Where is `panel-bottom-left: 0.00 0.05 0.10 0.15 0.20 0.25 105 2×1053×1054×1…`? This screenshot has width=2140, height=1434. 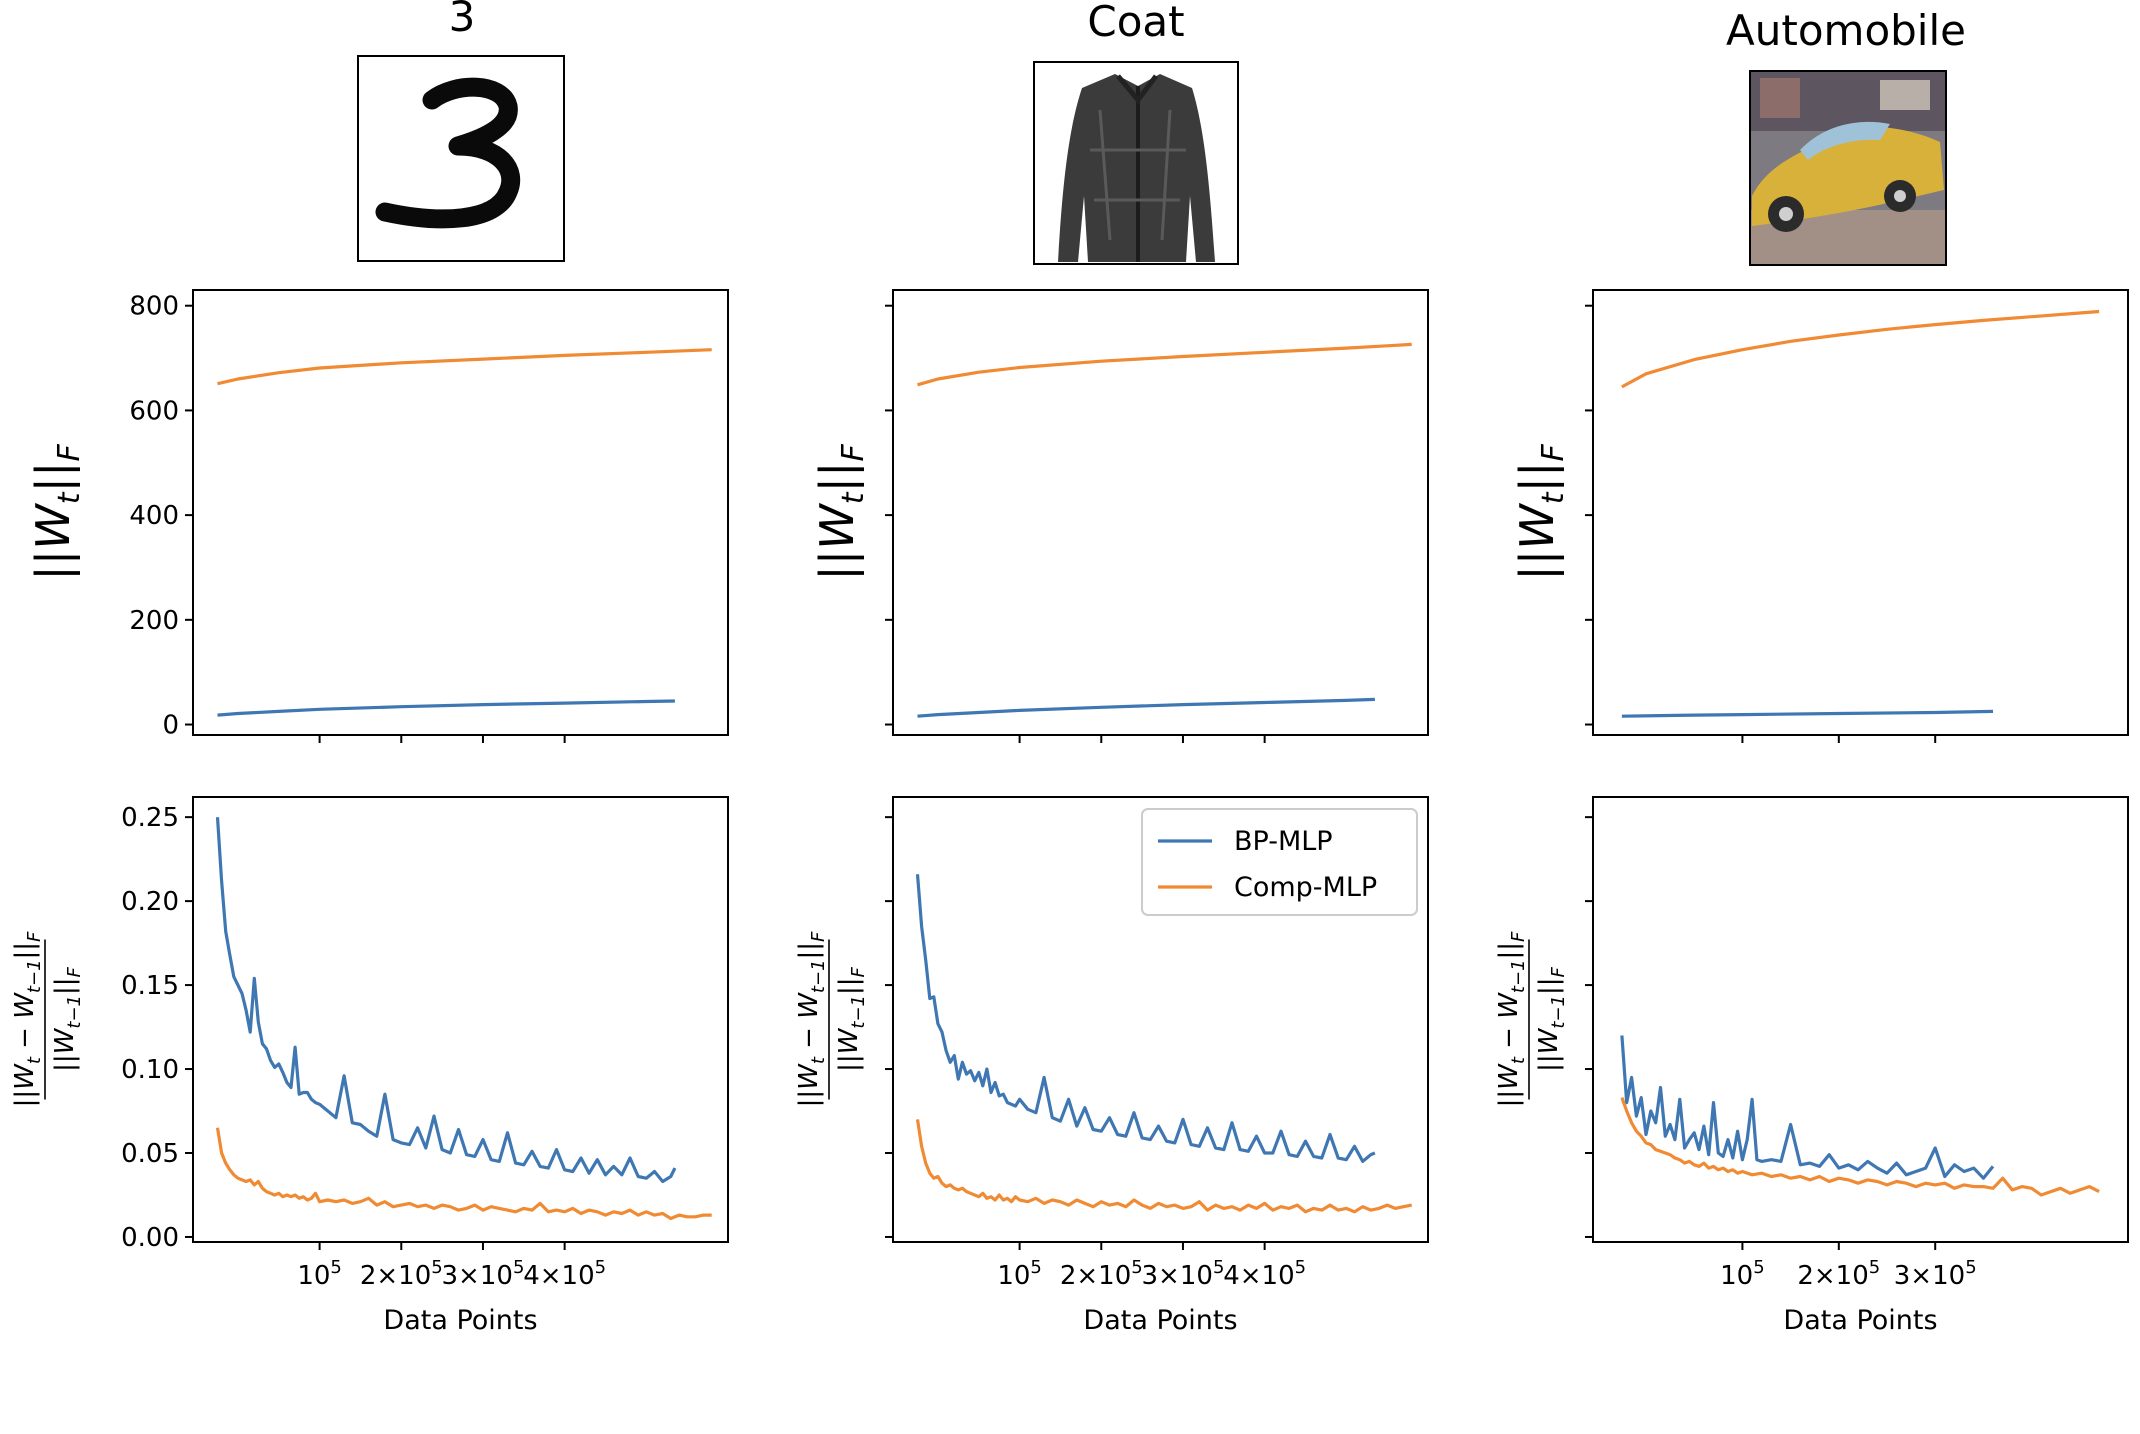 panel-bottom-left: 0.00 0.05 0.10 0.15 0.20 0.25 105 2×1053×1054×1… is located at coordinates (369, 1066).